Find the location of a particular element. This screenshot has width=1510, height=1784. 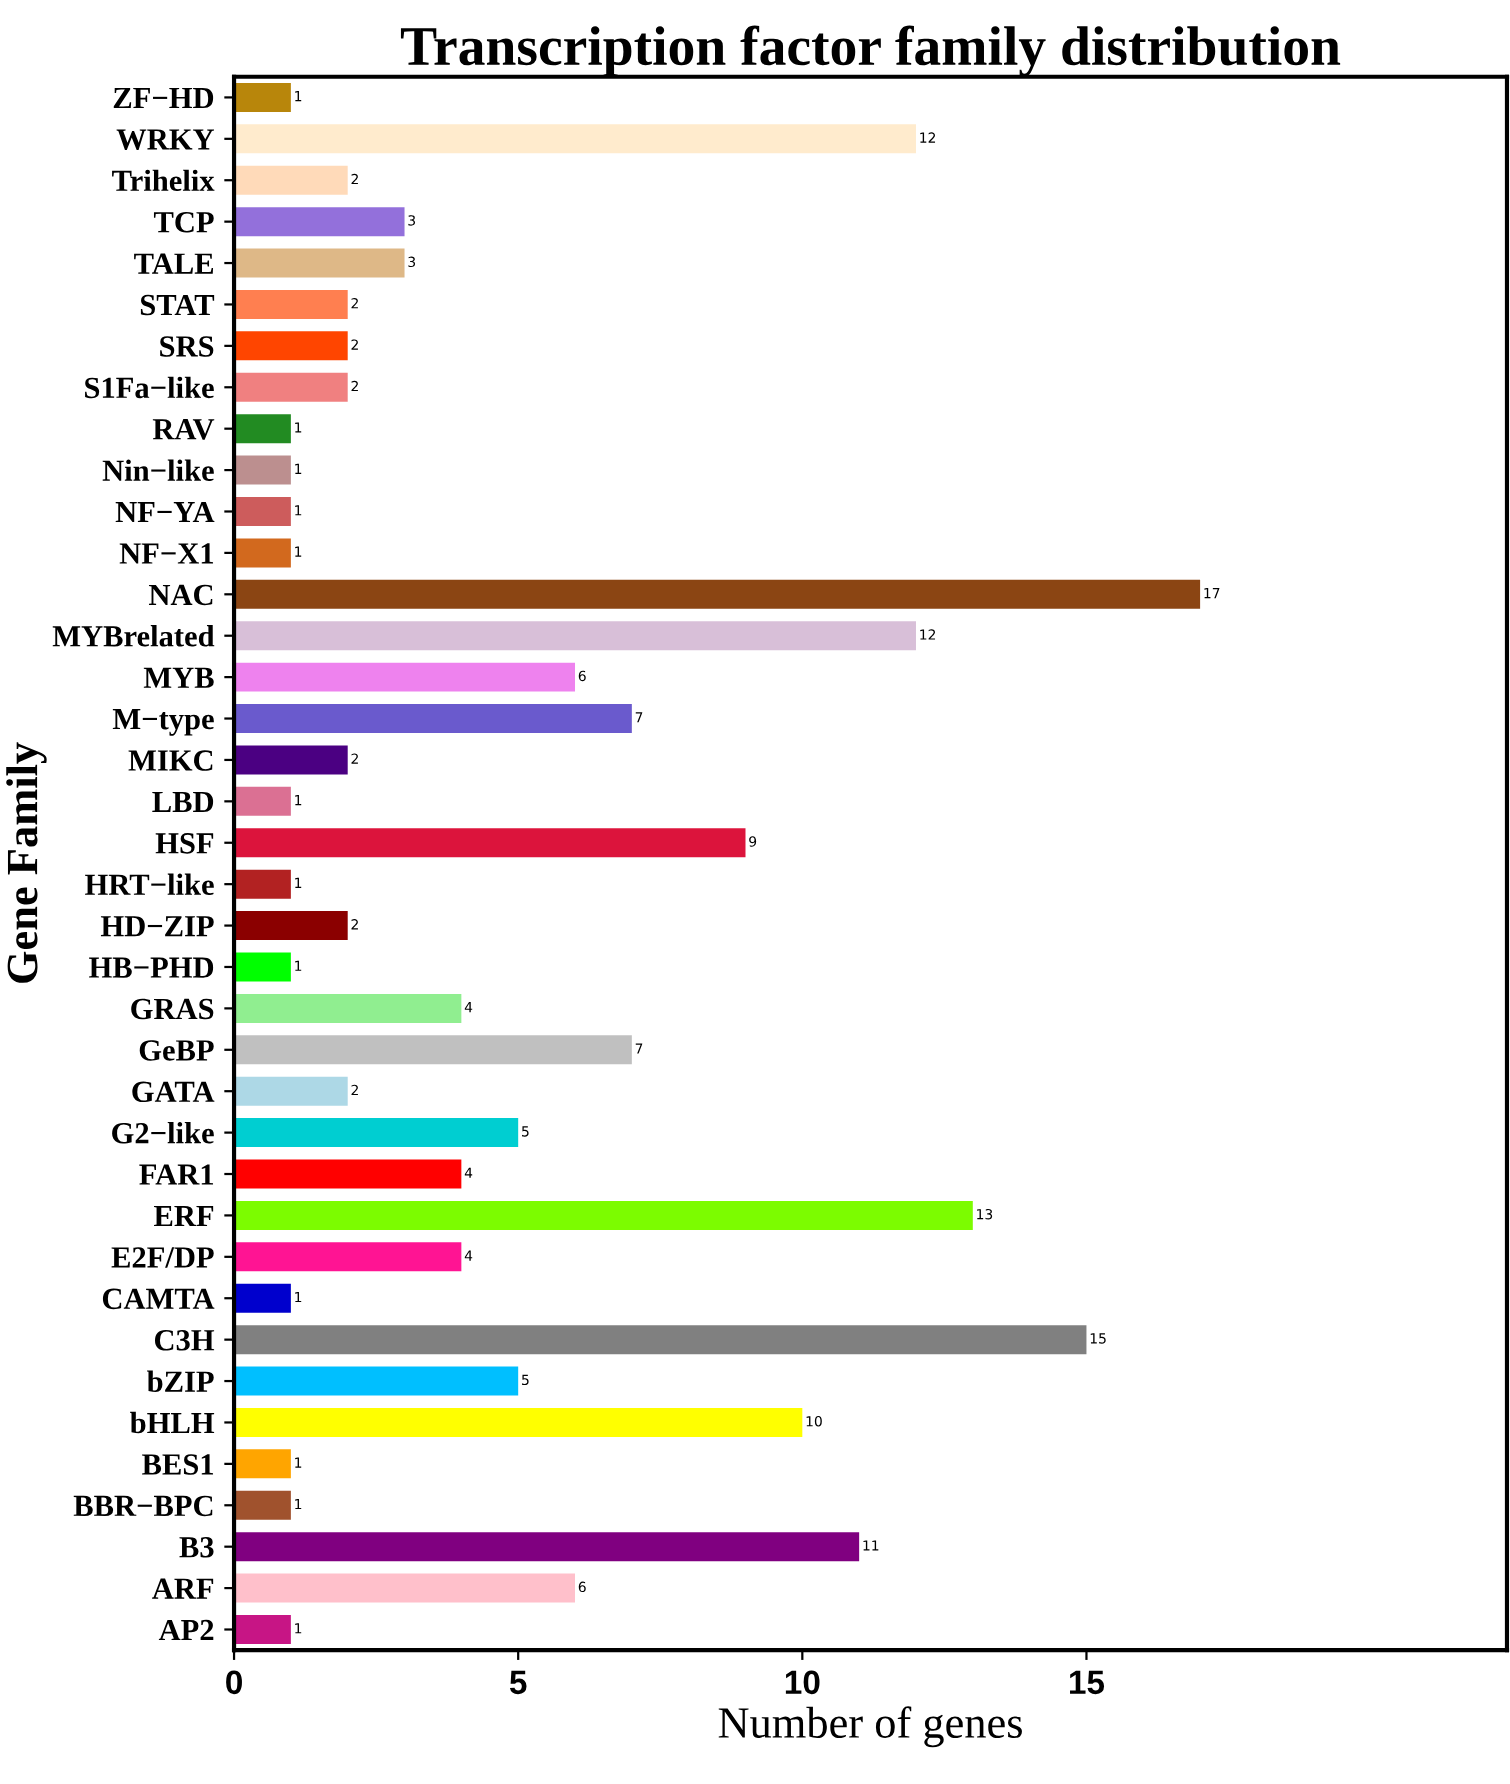

y-tick-label: S1Fa−like is located at coordinates (149, 387).